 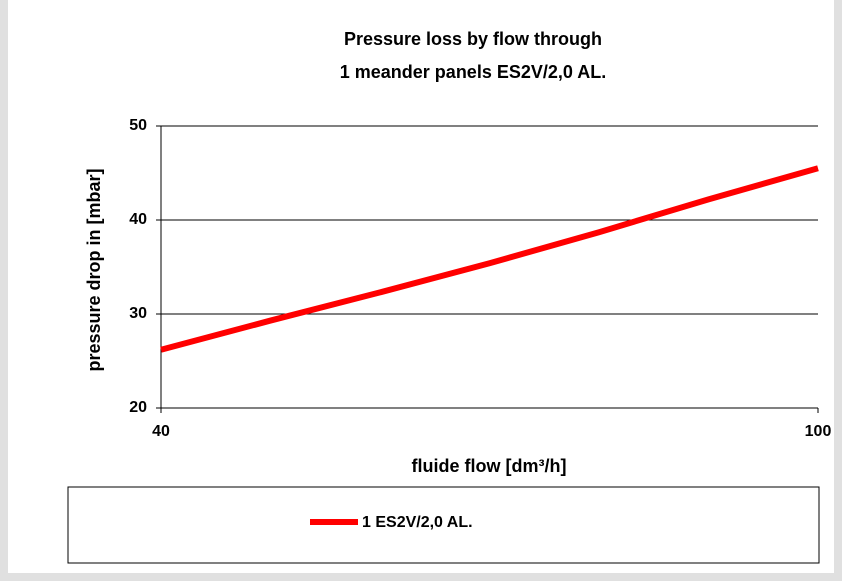 I want to click on y-tick-label: 30, so click(x=138, y=313).